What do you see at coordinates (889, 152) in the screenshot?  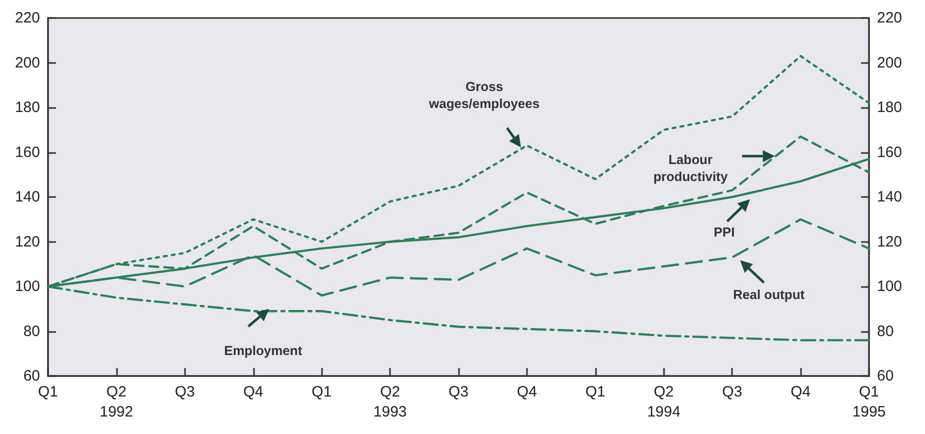 I see `y2-tick-label: 160` at bounding box center [889, 152].